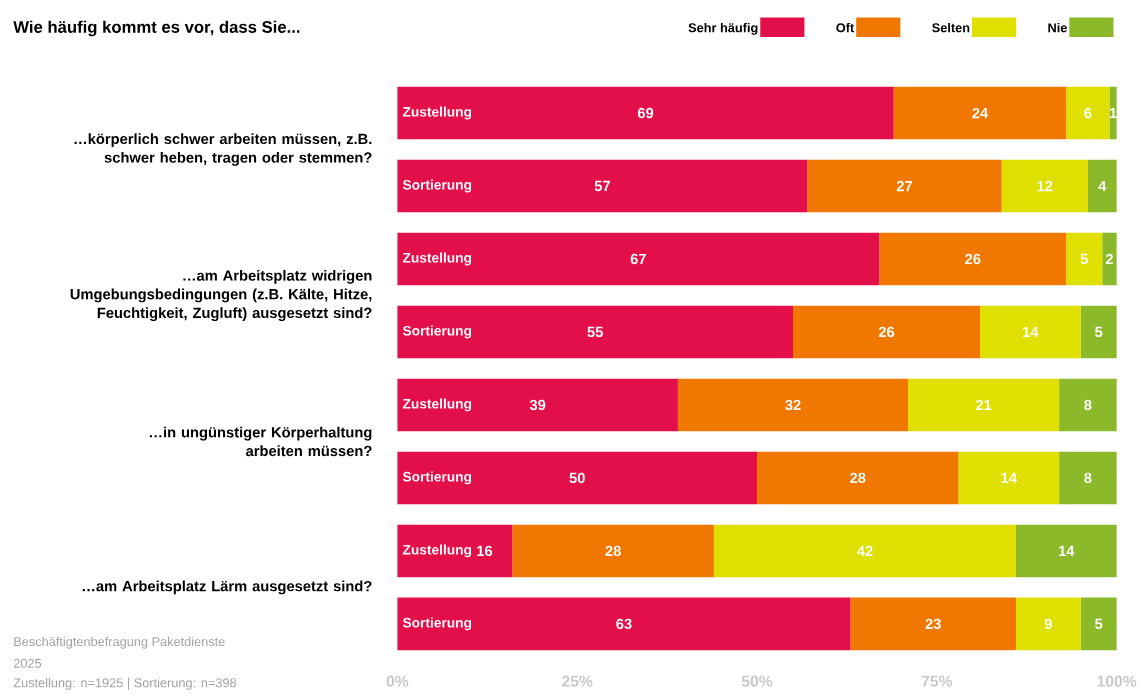 The height and width of the screenshot is (696, 1140). Describe the element at coordinates (951, 28) in the screenshot. I see `legend-label: Selten` at that location.